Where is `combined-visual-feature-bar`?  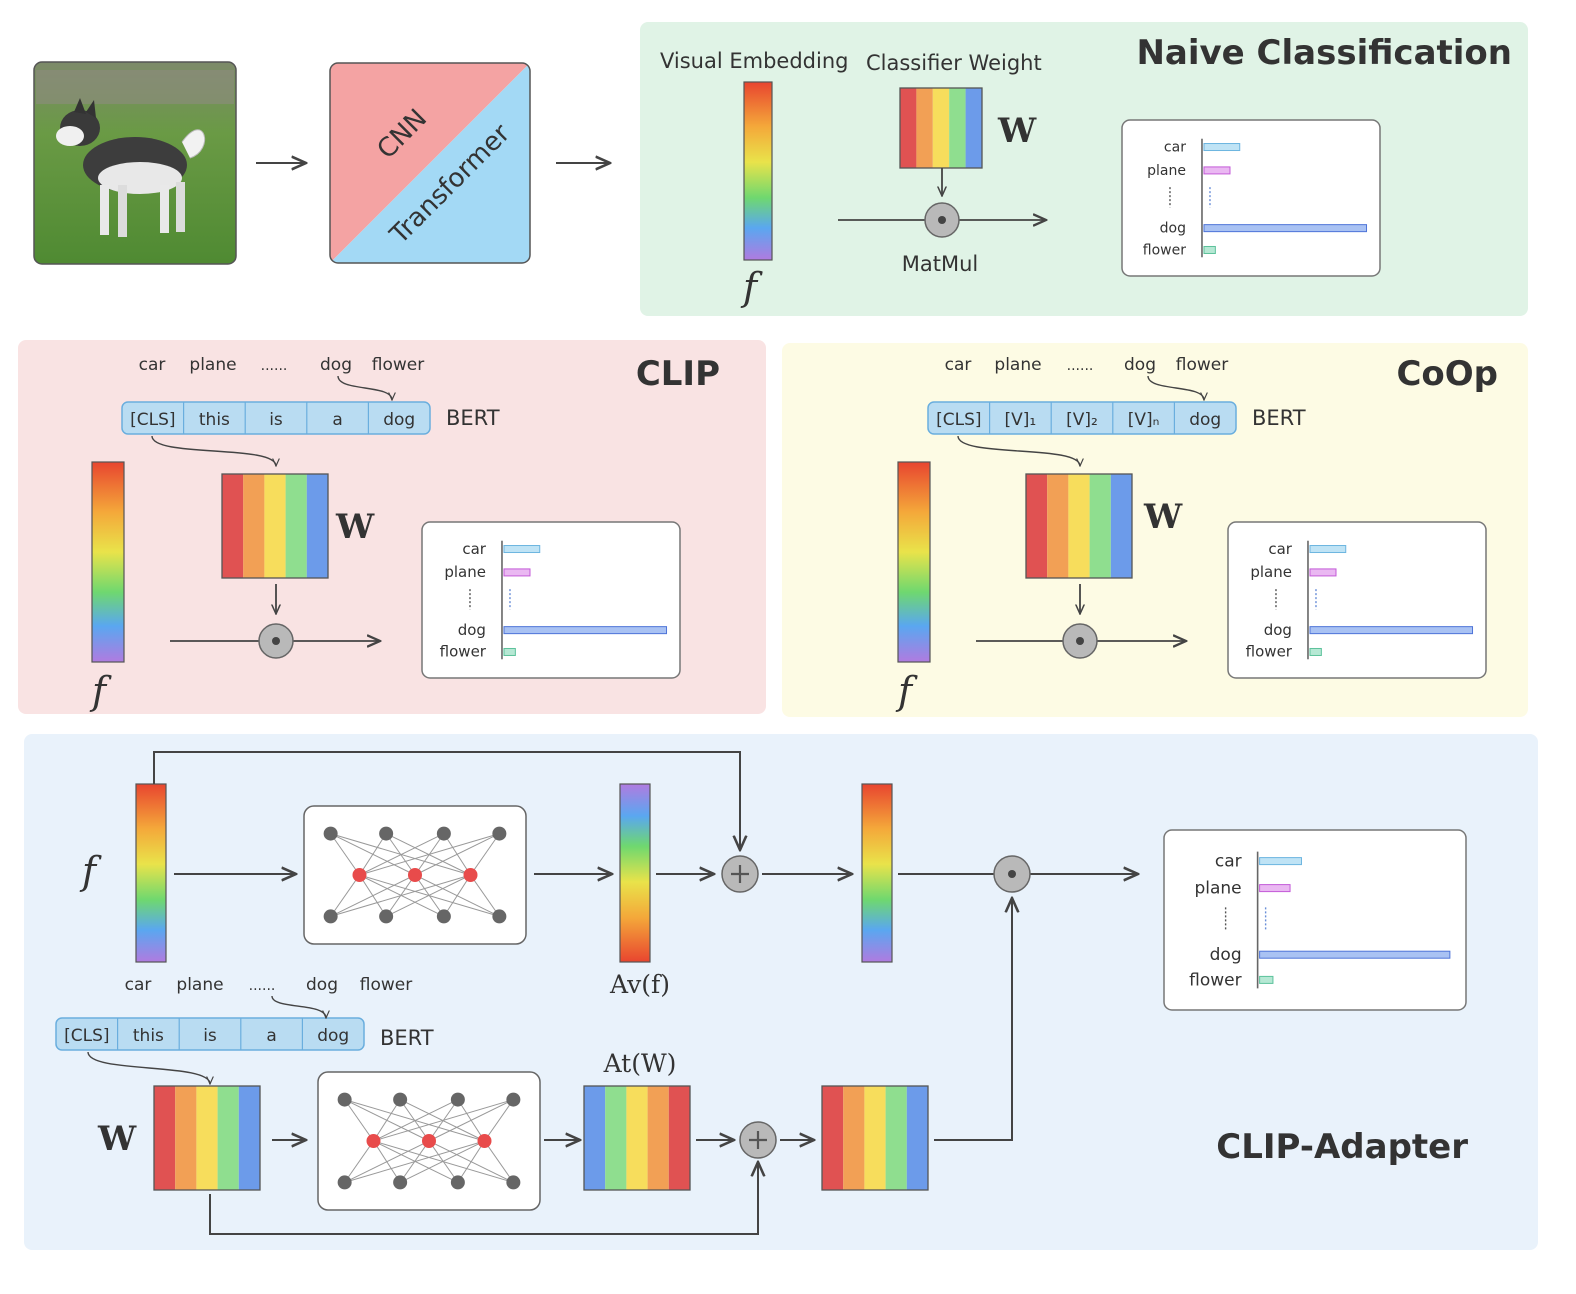 combined-visual-feature-bar is located at coordinates (877, 873).